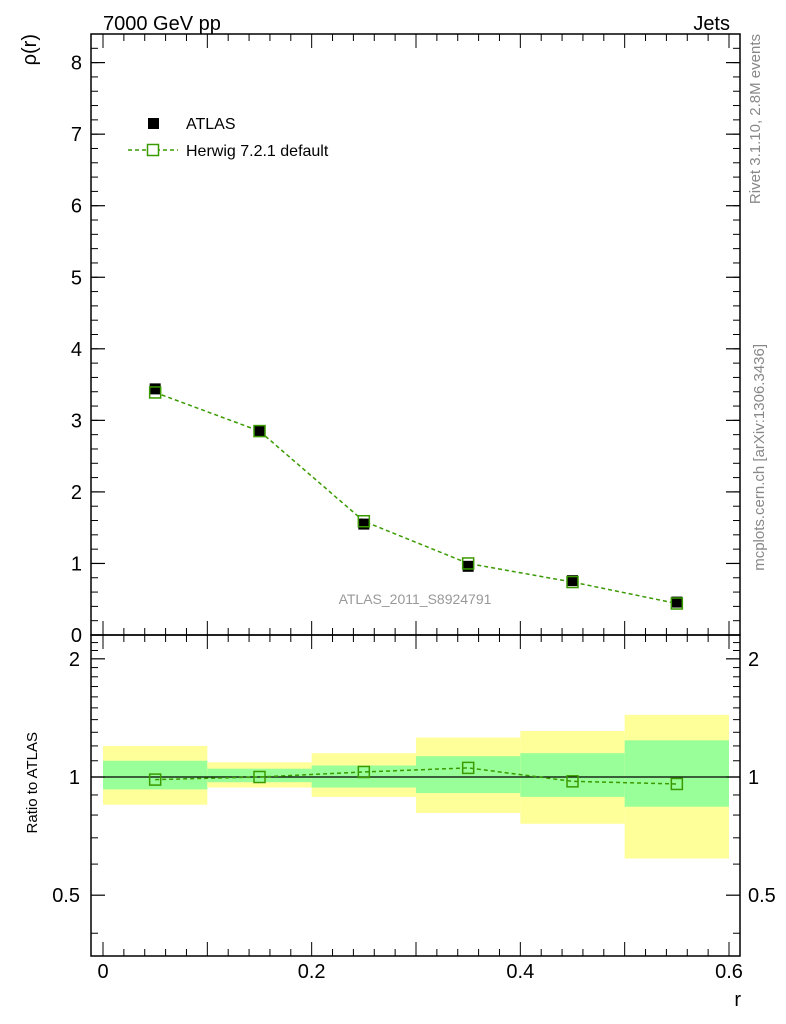  Describe the element at coordinates (76, 278) in the screenshot. I see `main-ytick-label: 5` at that location.